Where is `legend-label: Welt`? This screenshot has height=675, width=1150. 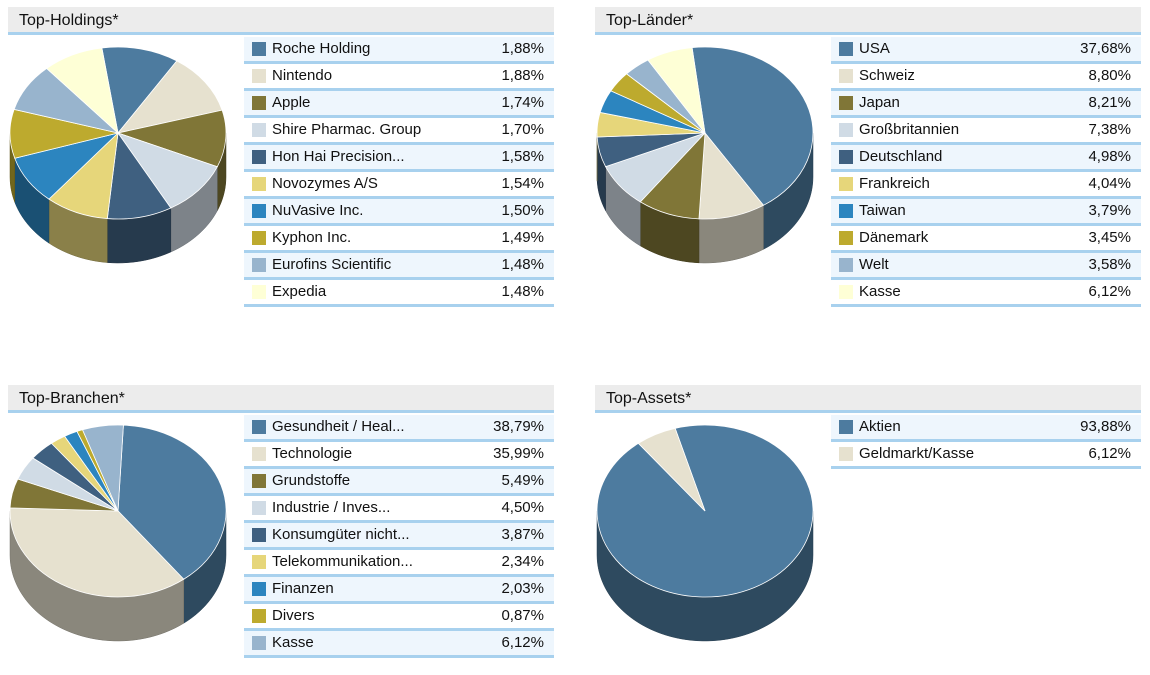 legend-label: Welt is located at coordinates (874, 264).